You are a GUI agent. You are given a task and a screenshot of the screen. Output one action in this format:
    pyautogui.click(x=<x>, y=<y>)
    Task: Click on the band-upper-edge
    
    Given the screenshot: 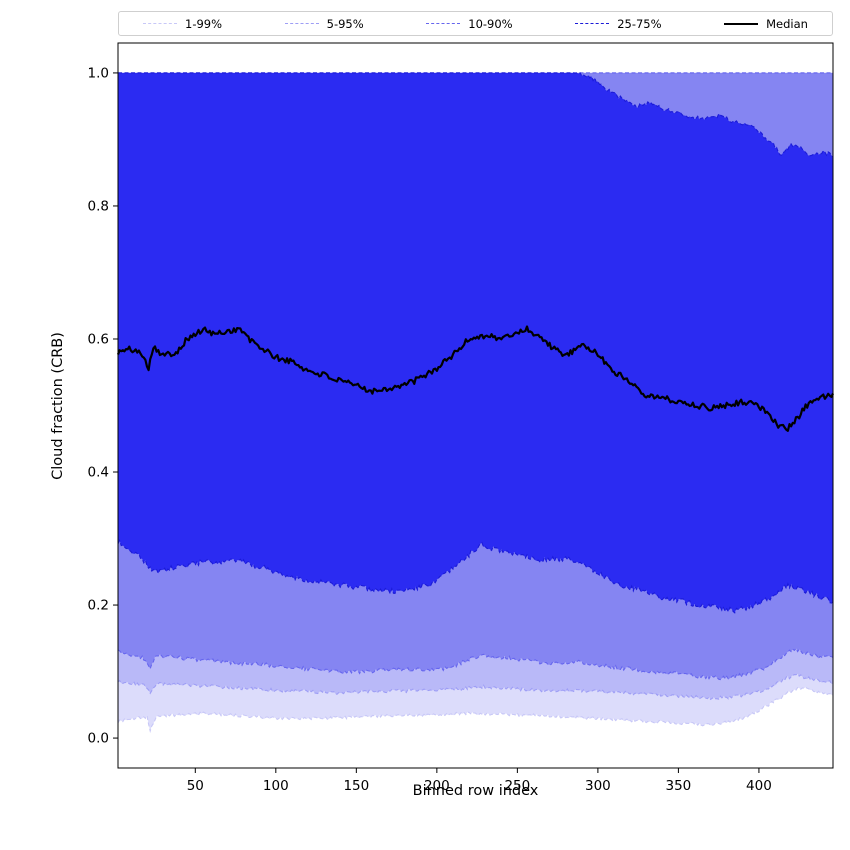 What is the action you would take?
    pyautogui.click(x=476, y=115)
    